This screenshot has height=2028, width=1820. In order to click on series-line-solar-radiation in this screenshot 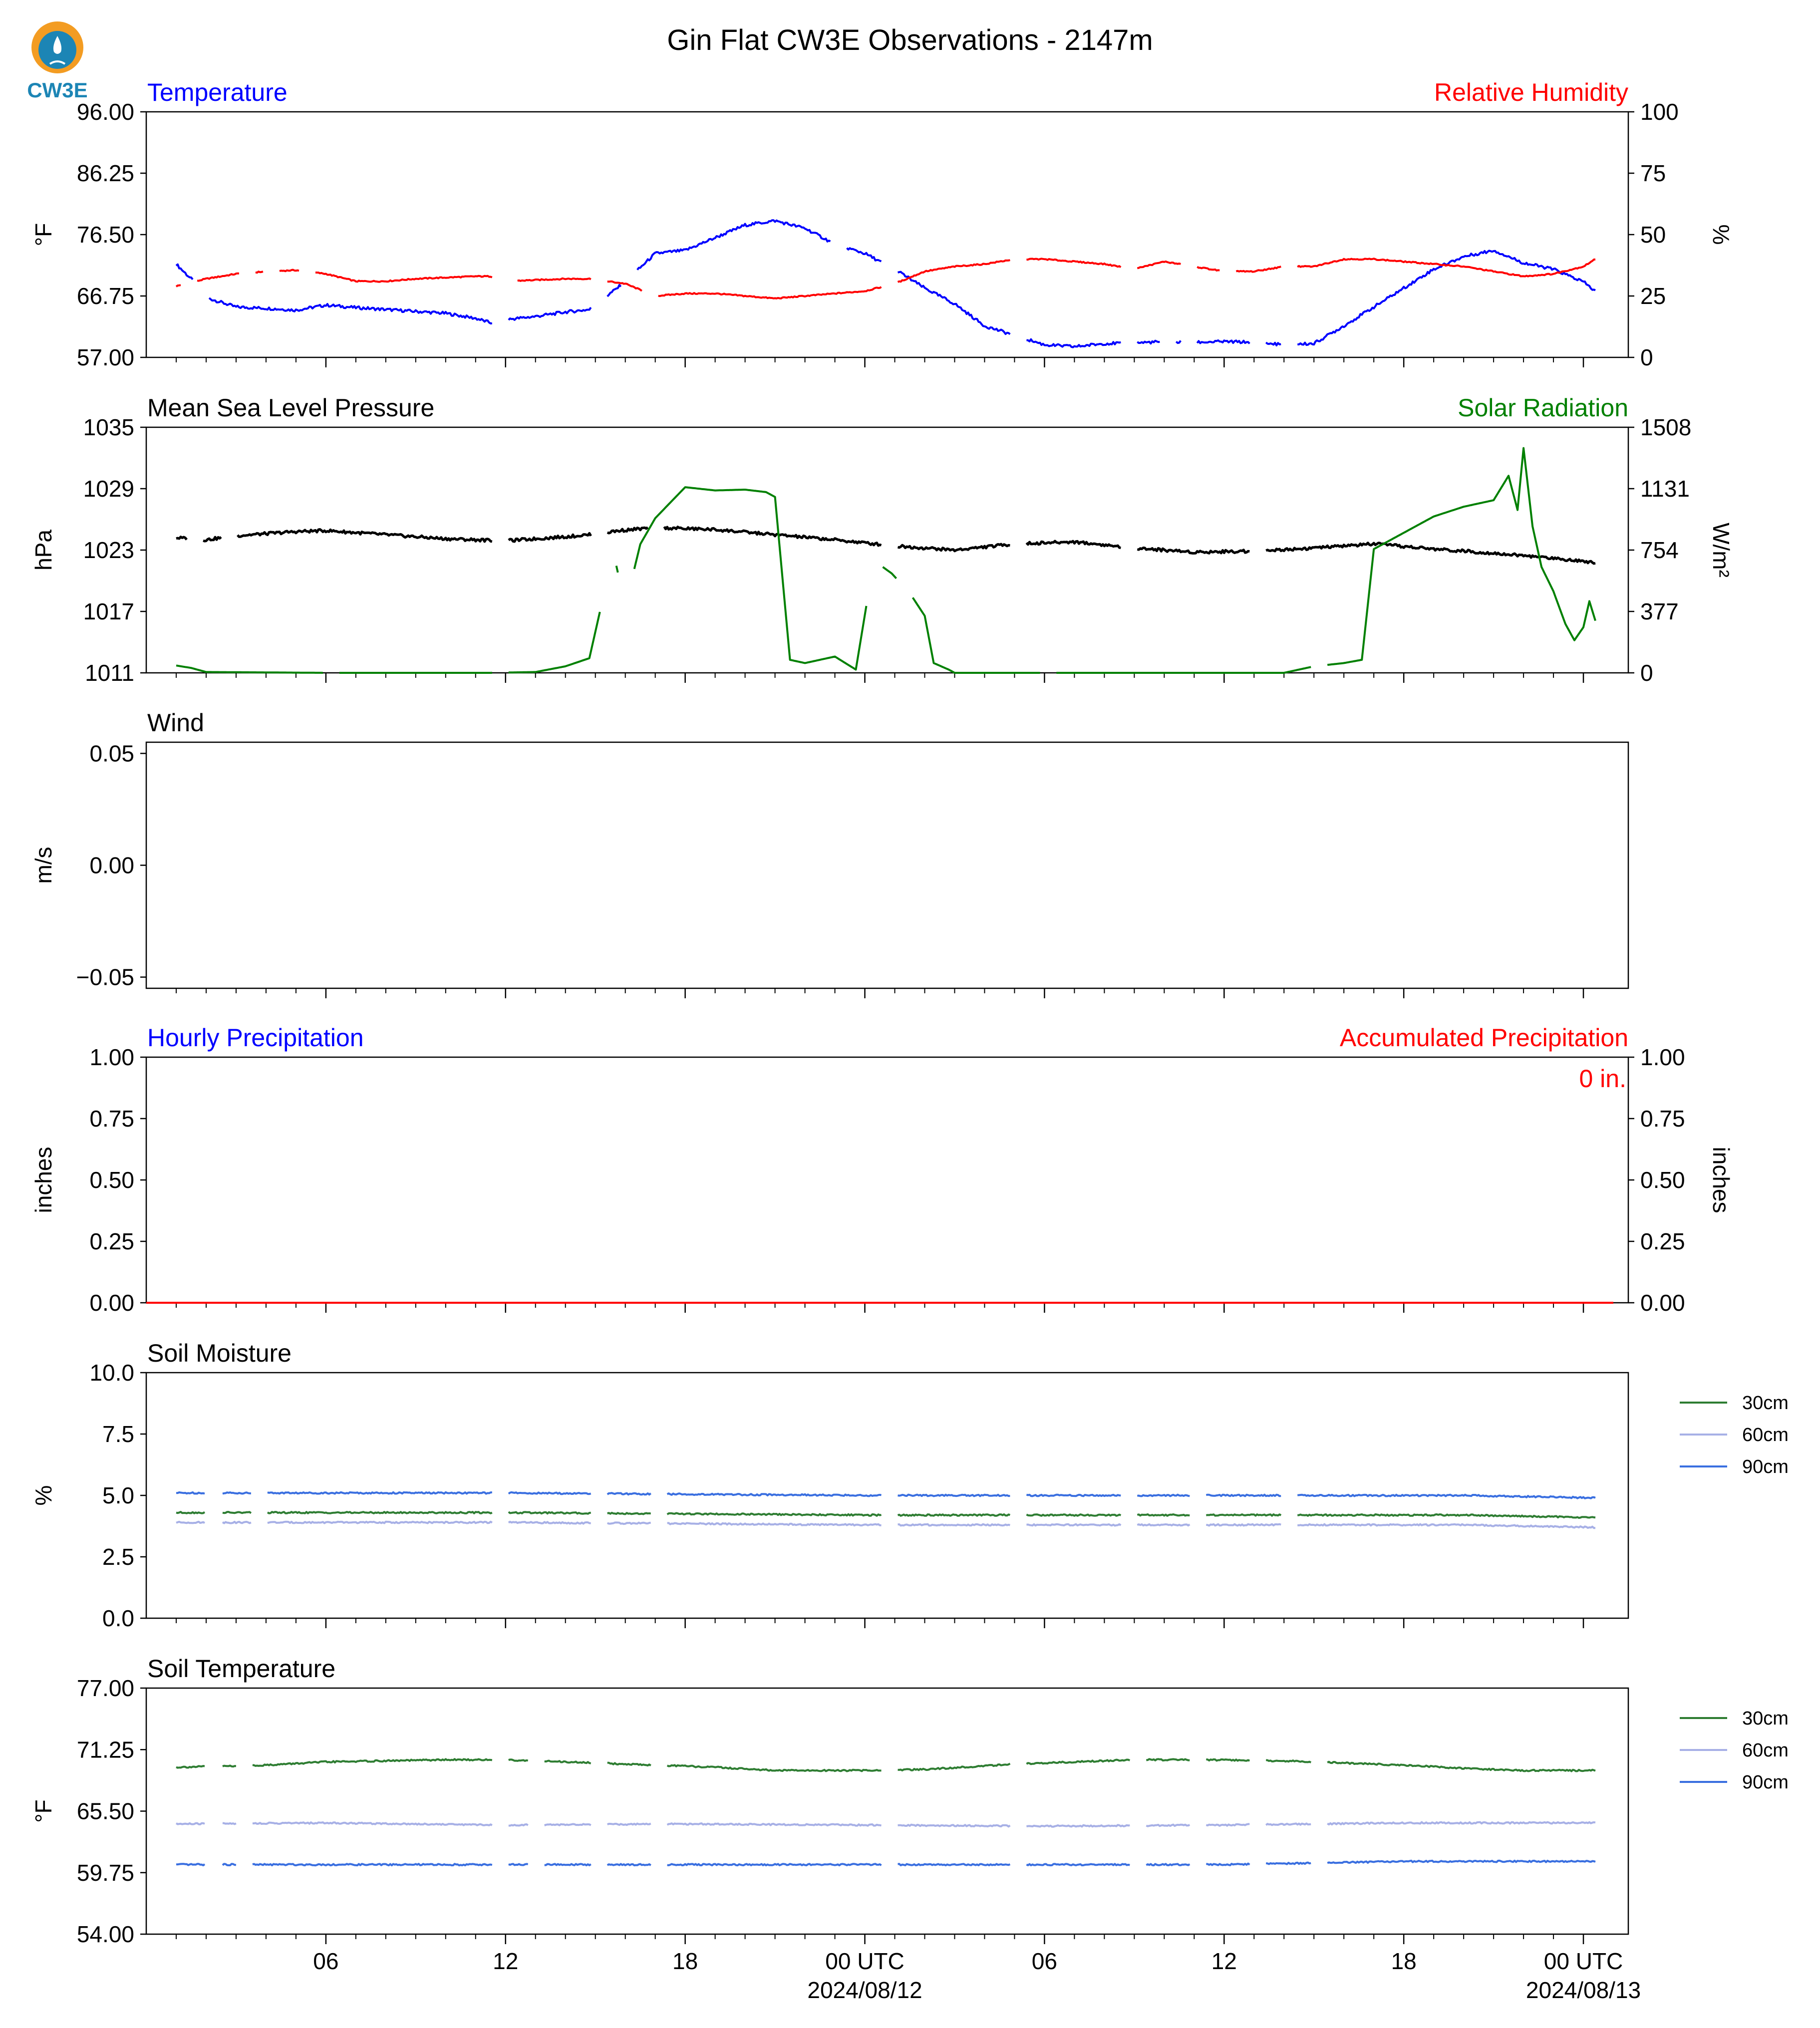, I will do `click(886, 560)`.